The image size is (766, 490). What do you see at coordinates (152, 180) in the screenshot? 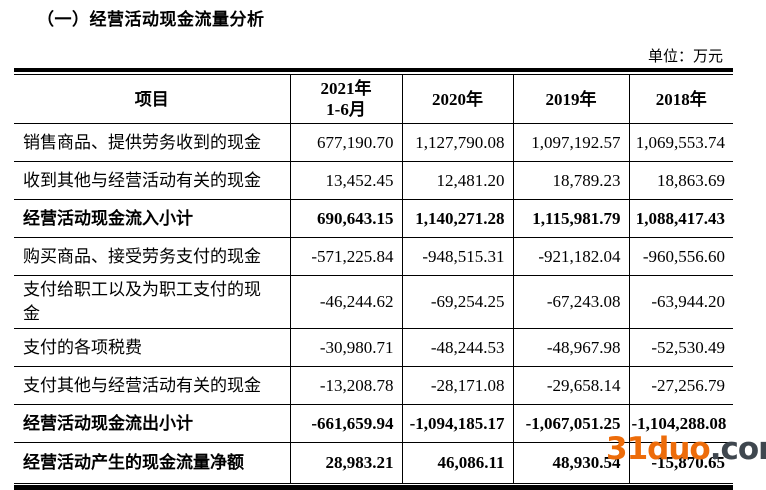
I see `row-item-cell: 收到其他与经营活动有关的现金` at bounding box center [152, 180].